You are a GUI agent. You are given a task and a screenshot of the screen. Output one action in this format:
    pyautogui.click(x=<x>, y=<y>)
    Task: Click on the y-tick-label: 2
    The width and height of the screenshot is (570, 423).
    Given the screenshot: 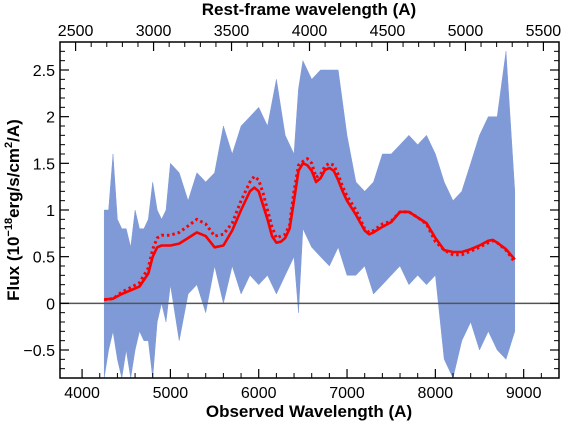 What is the action you would take?
    pyautogui.click(x=50, y=118)
    